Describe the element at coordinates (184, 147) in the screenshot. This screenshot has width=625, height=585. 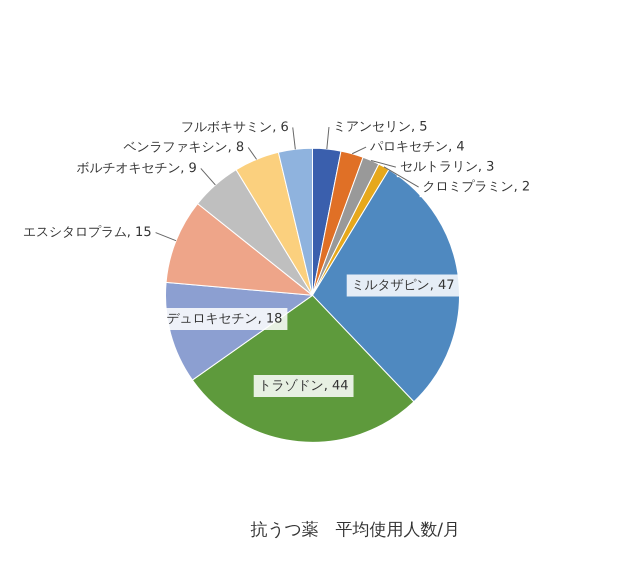
I see `slice-label: ベンラファキシン, 8` at that location.